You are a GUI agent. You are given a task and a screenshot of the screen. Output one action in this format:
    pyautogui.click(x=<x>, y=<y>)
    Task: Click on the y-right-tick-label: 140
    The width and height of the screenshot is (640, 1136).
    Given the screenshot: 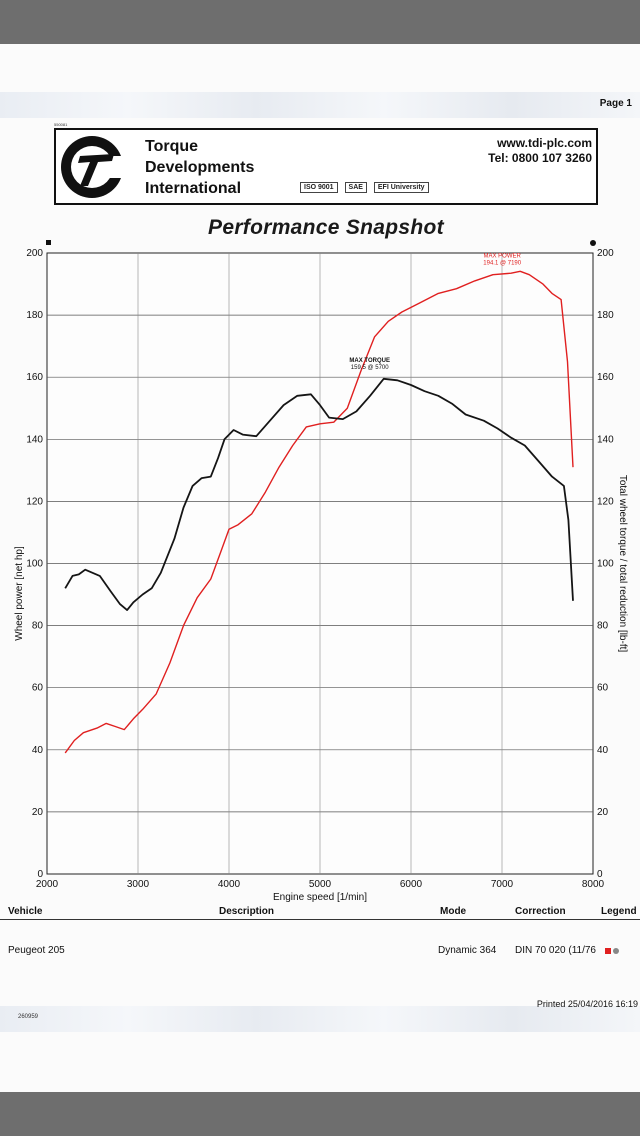 What is the action you would take?
    pyautogui.click(x=605, y=439)
    